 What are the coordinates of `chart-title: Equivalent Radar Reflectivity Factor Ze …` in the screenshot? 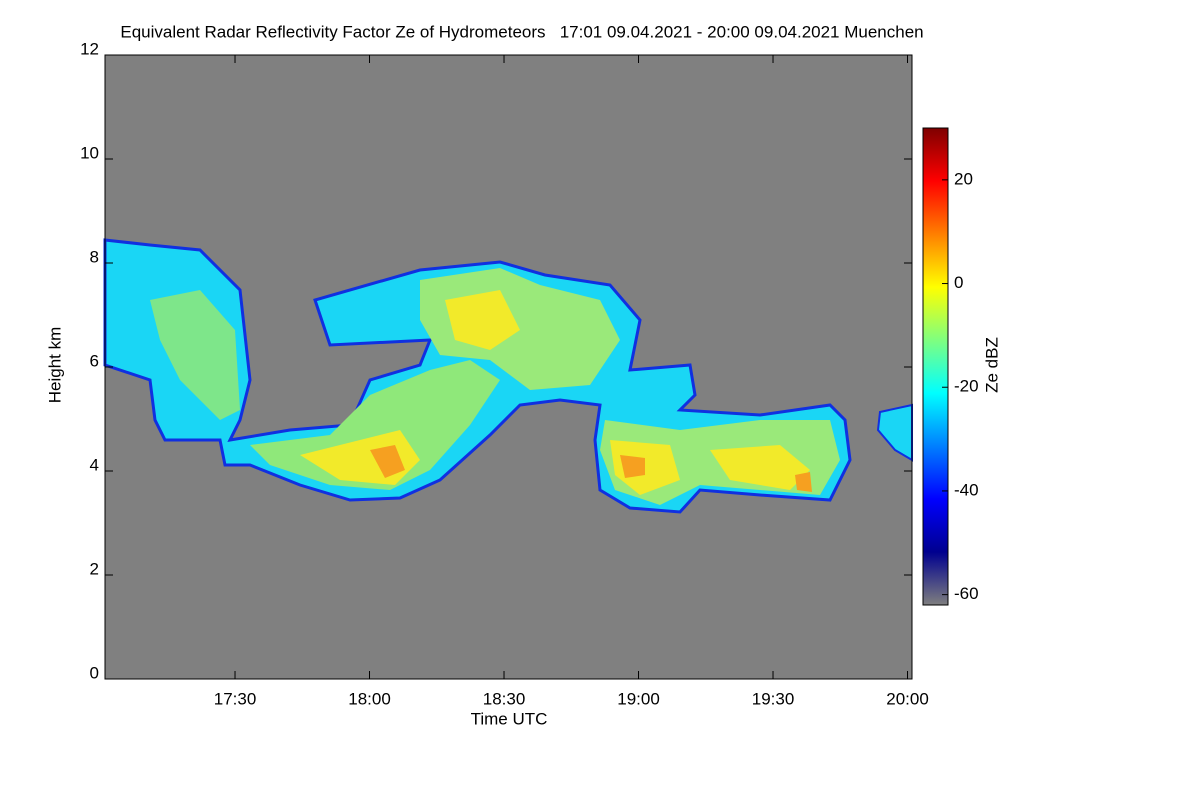 It's located at (521, 31).